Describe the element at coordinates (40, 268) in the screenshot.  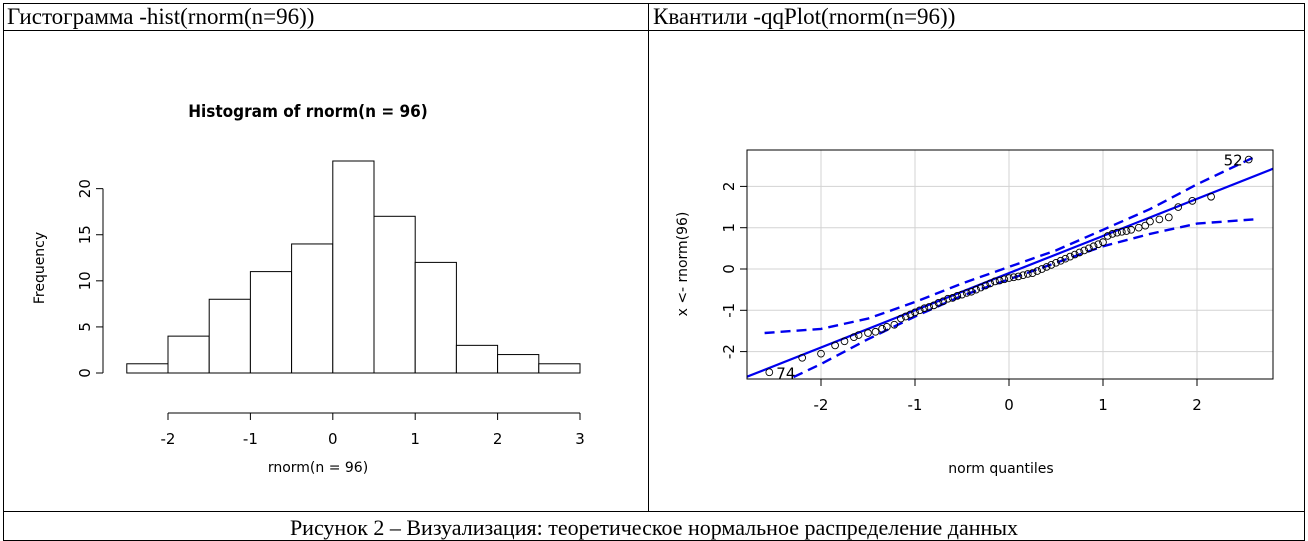
I see `histogram-y-label: Frequency` at that location.